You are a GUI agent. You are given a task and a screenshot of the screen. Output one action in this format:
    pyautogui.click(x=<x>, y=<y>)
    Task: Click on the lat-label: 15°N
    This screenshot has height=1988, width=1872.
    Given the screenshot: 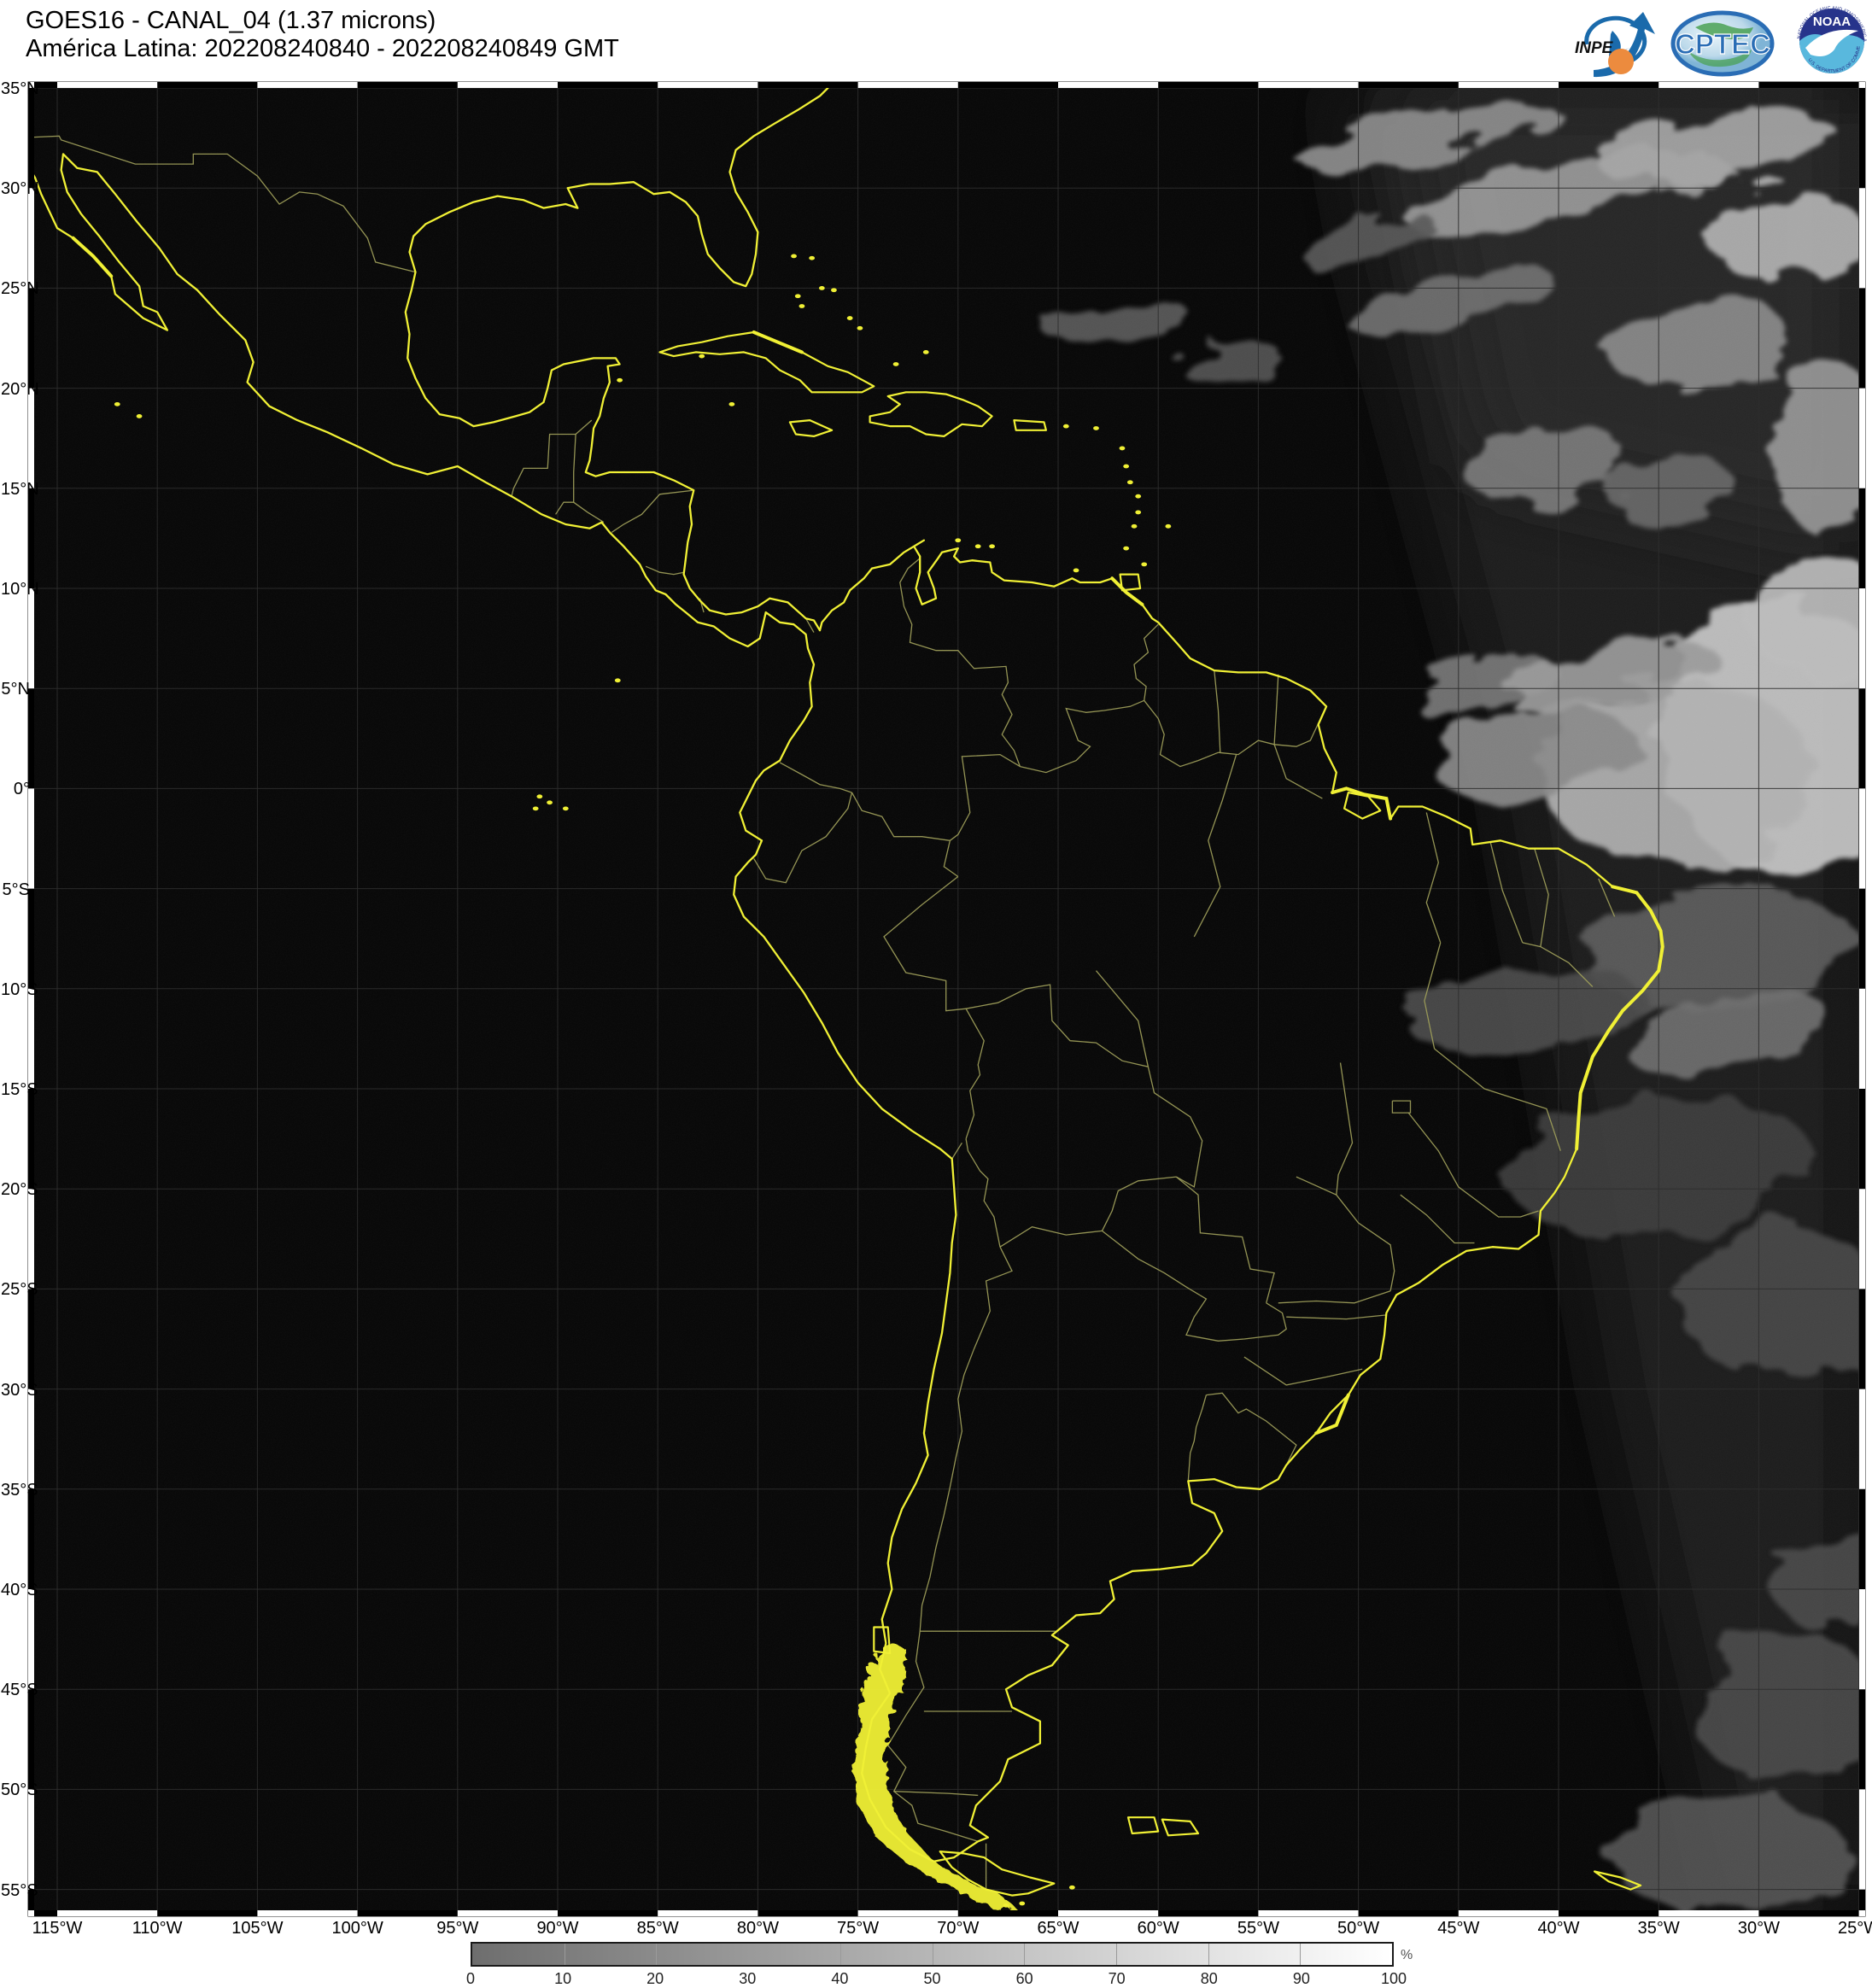 What is the action you would take?
    pyautogui.click(x=20, y=489)
    